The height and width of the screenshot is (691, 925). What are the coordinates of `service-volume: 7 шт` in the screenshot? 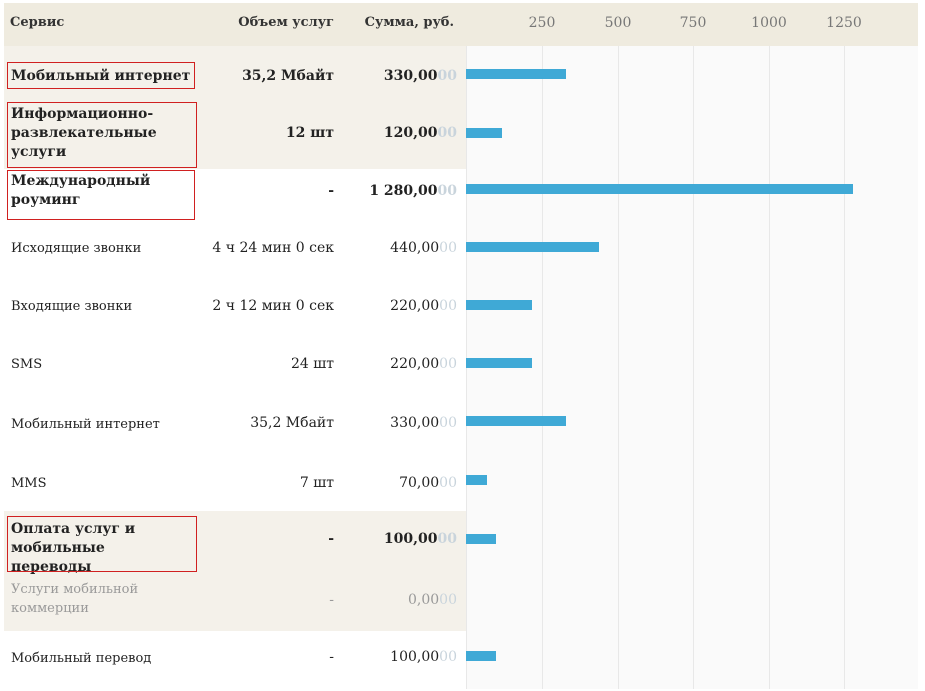 It's located at (316, 483).